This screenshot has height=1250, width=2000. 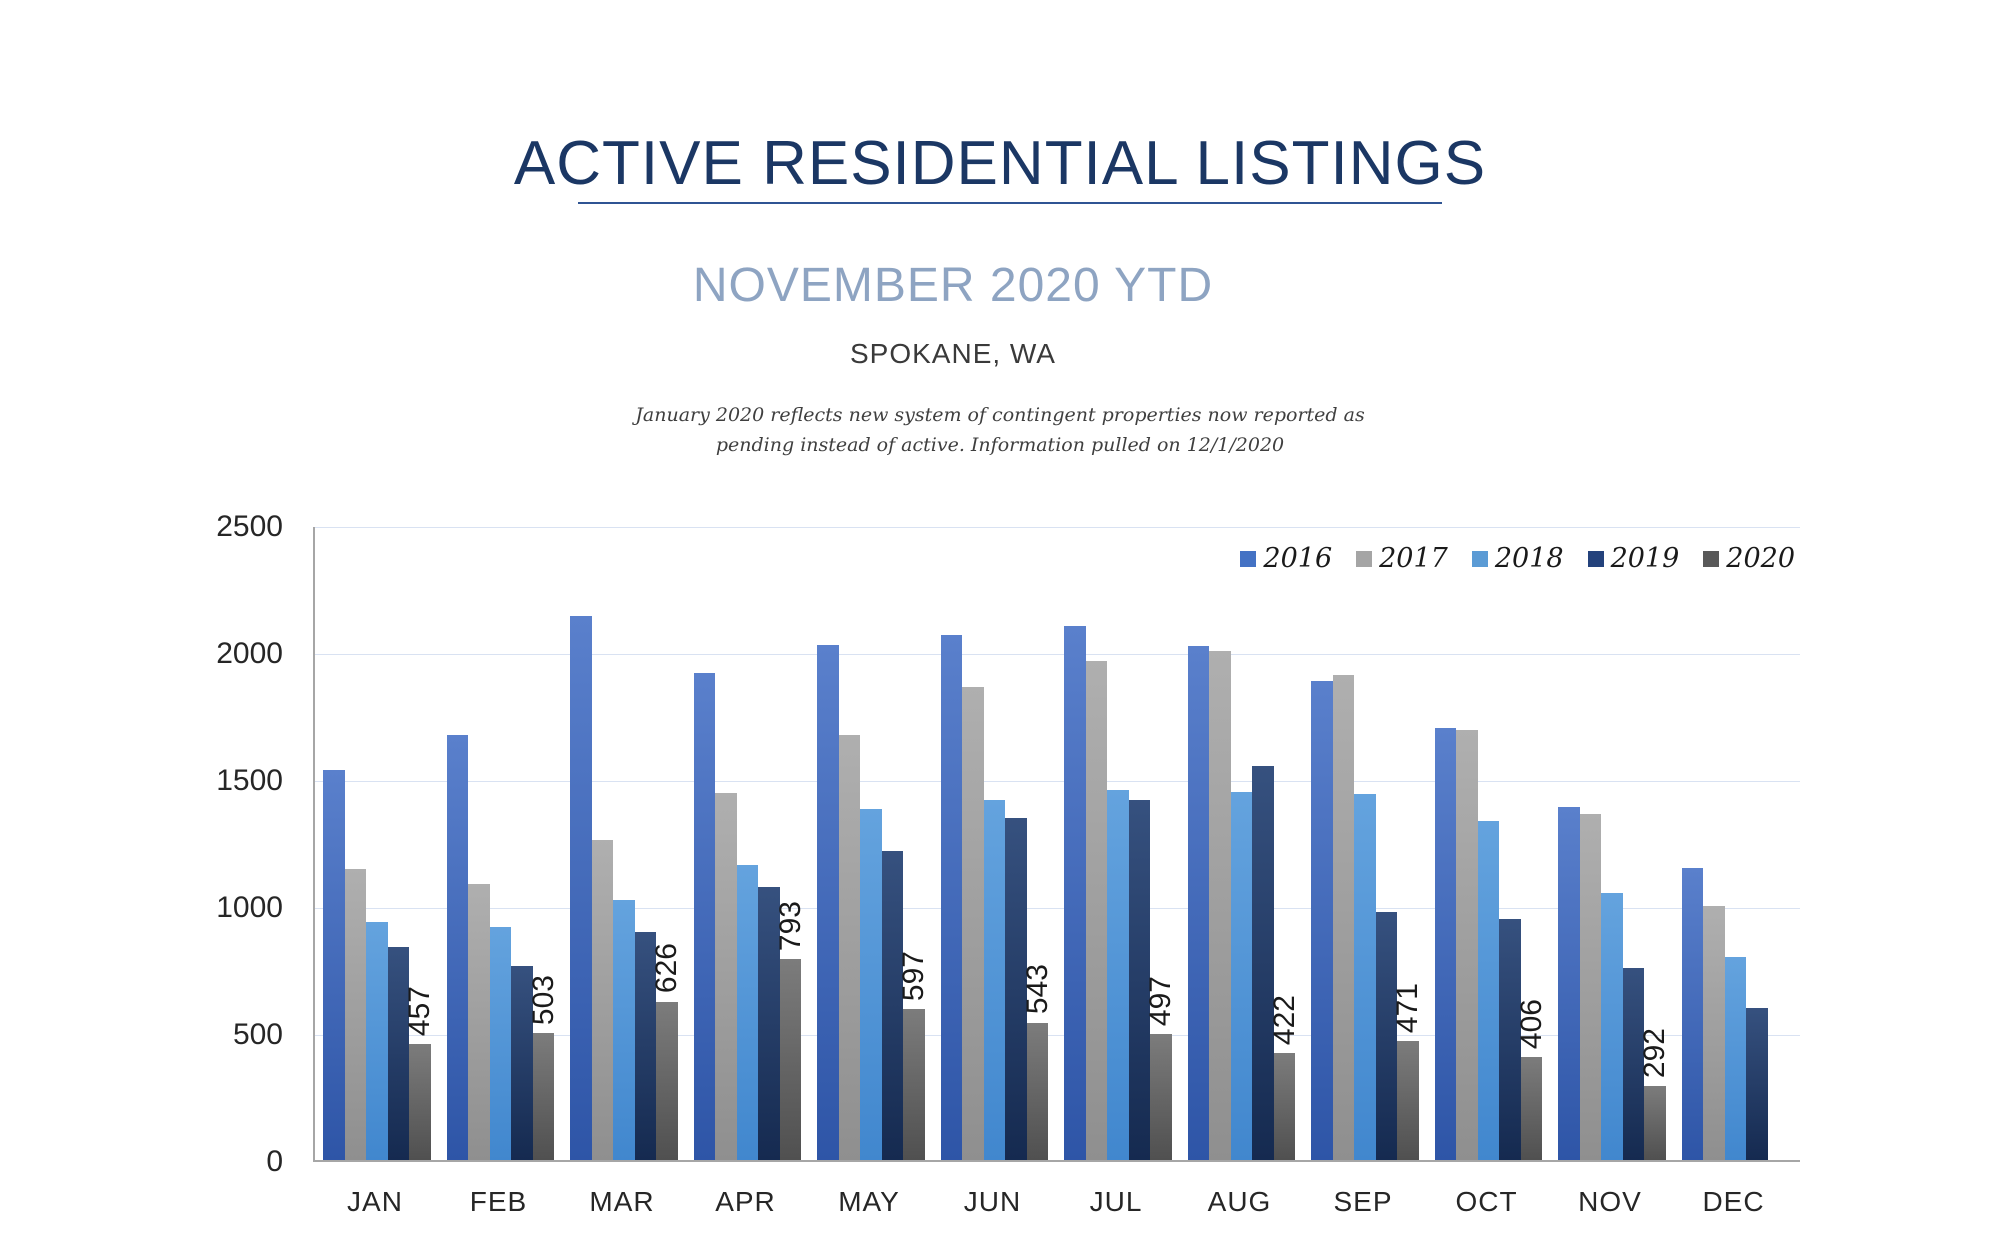 What do you see at coordinates (994, 980) in the screenshot?
I see `bar-2018-jun` at bounding box center [994, 980].